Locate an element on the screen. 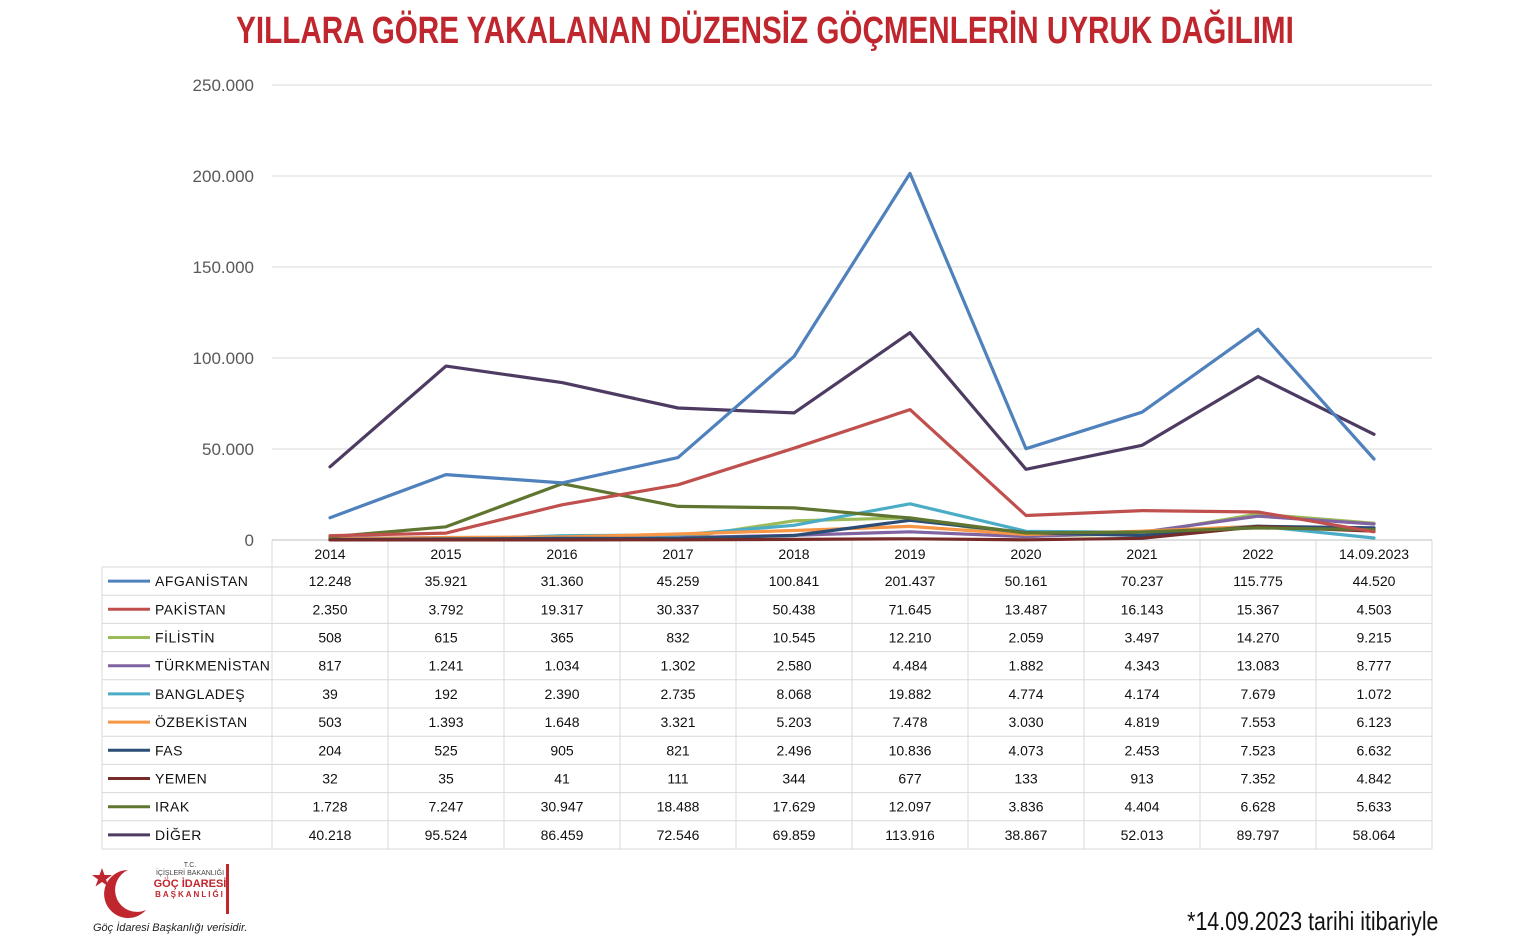  legend-label: PAKİSTAN is located at coordinates (190, 608).